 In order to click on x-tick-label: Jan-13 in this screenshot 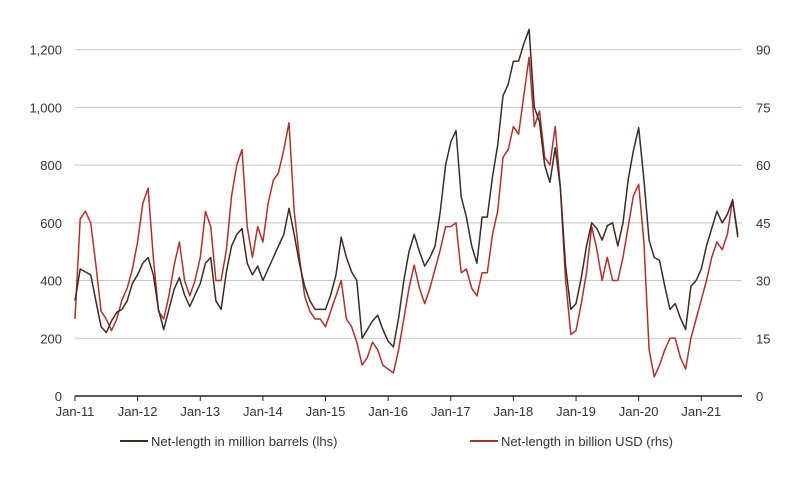, I will do `click(200, 411)`.